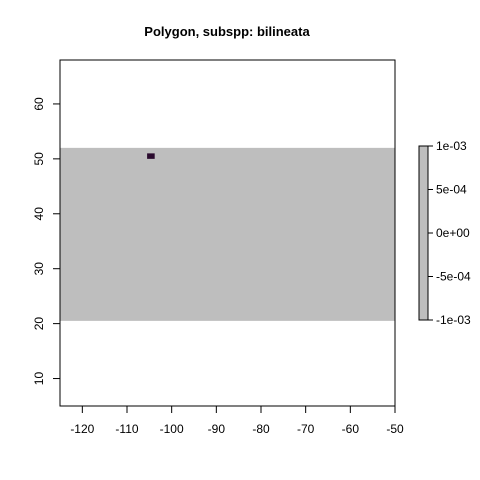  Describe the element at coordinates (217, 429) in the screenshot. I see `x-tick-label: -90` at that location.